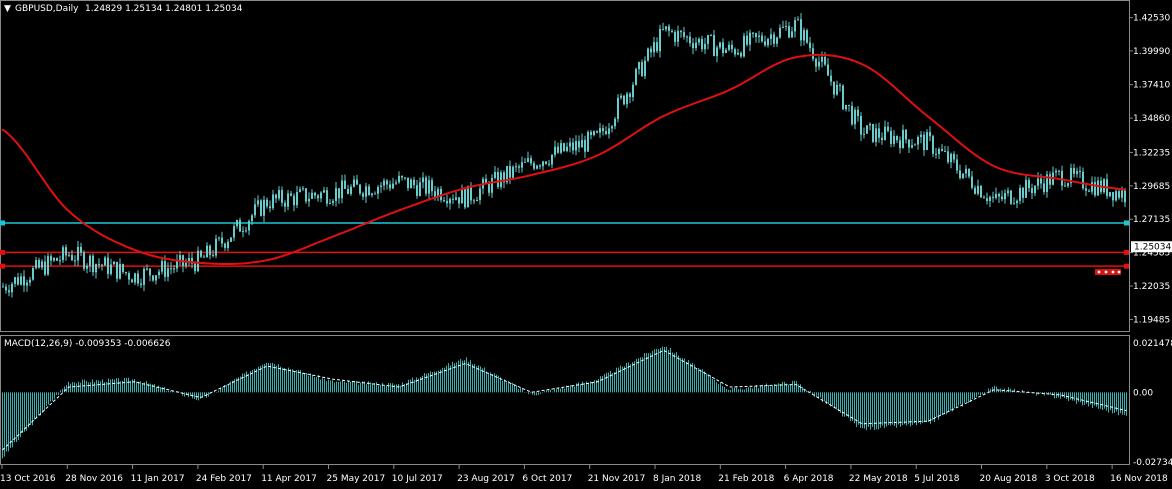 The width and height of the screenshot is (1172, 489). Describe the element at coordinates (28, 479) in the screenshot. I see `date-tick-label: 13 Oct 2016` at that location.